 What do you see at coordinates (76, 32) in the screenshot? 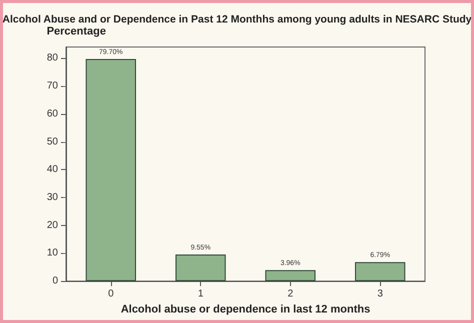
I see `y-axis-title: Percentage` at bounding box center [76, 32].